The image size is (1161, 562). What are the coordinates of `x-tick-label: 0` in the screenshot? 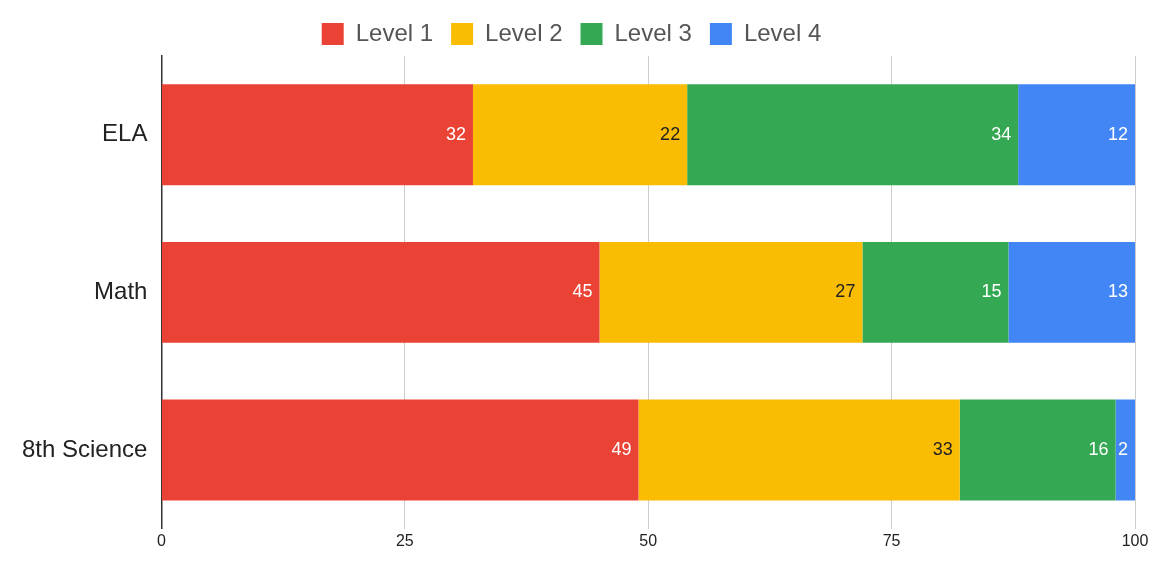 It's located at (161, 540).